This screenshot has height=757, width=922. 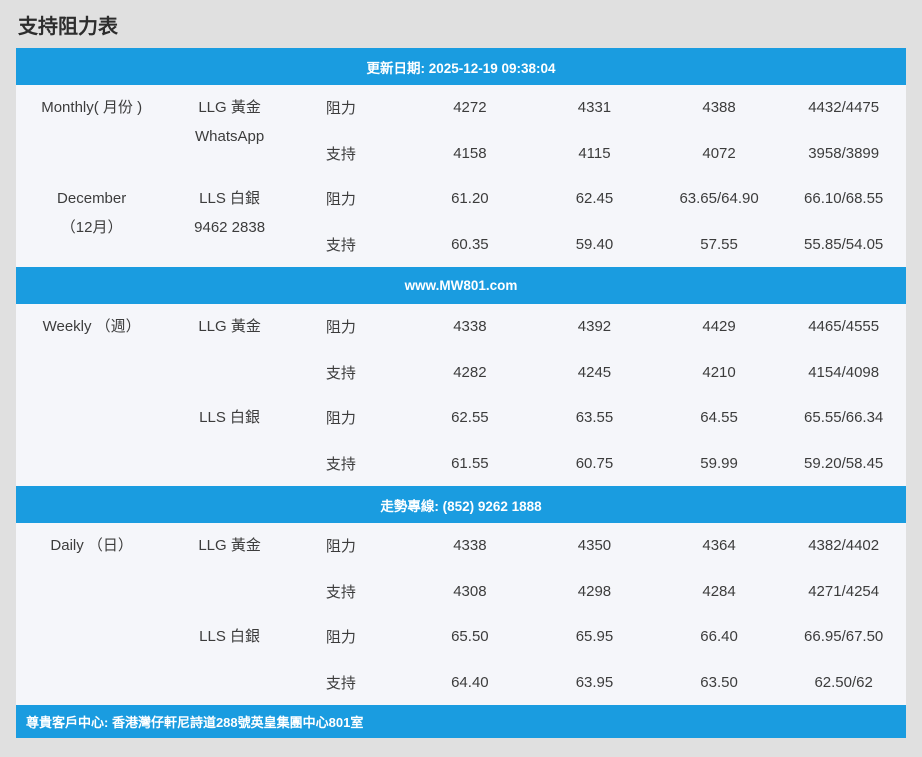 I want to click on table-value: 4364, so click(x=719, y=546).